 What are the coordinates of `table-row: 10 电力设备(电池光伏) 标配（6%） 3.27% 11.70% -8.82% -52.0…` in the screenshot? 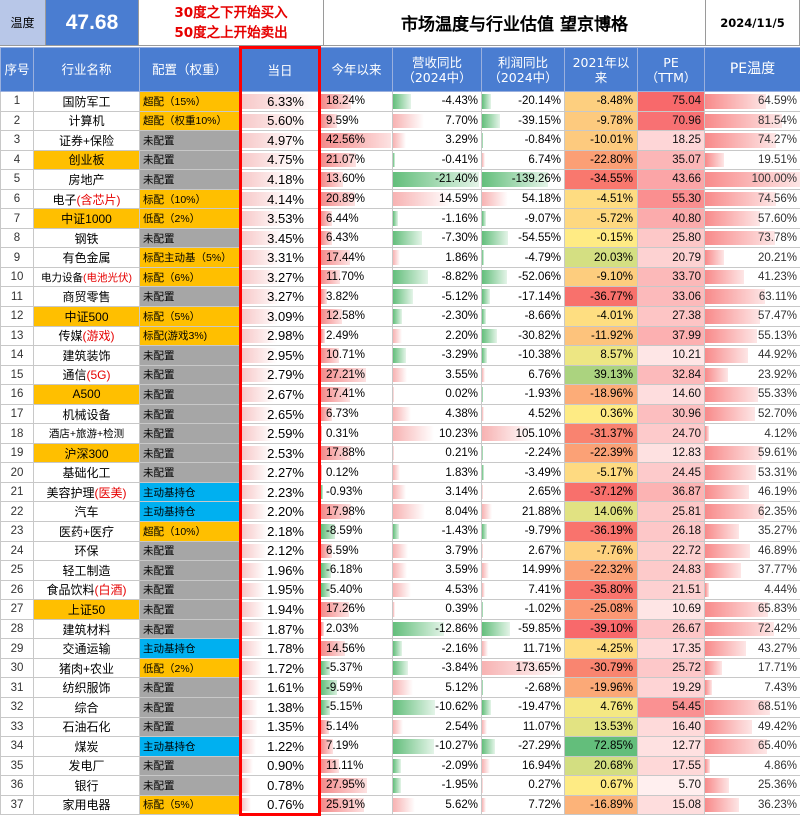 It's located at (400, 277).